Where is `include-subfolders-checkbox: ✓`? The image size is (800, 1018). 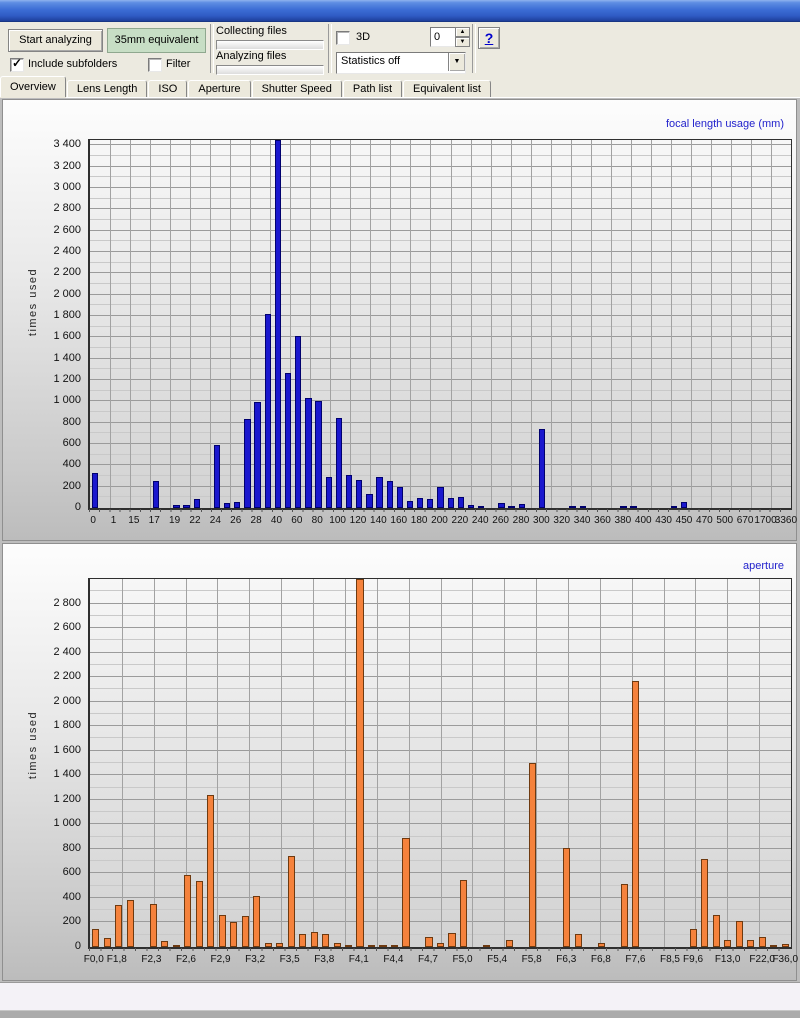 include-subfolders-checkbox: ✓ is located at coordinates (17, 64).